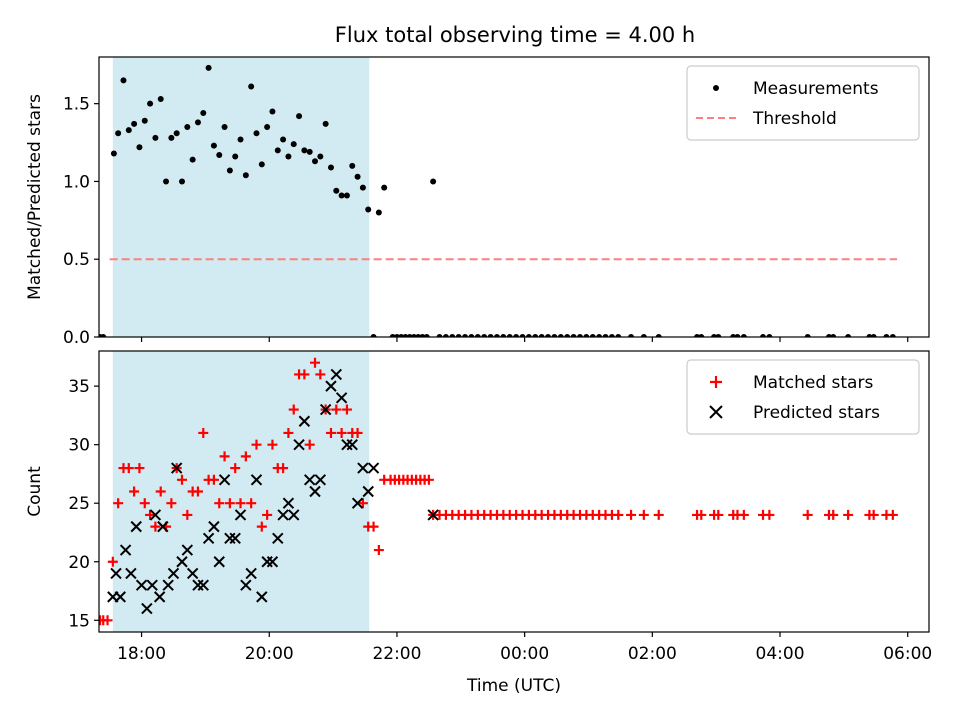  Describe the element at coordinates (35, 491) in the screenshot. I see `y-axis-label: Count` at that location.